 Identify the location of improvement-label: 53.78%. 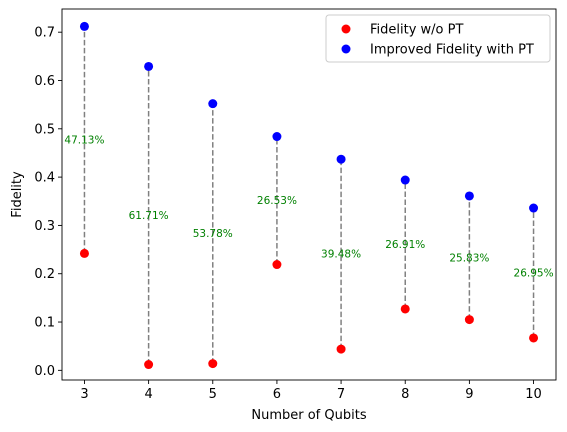
(213, 234).